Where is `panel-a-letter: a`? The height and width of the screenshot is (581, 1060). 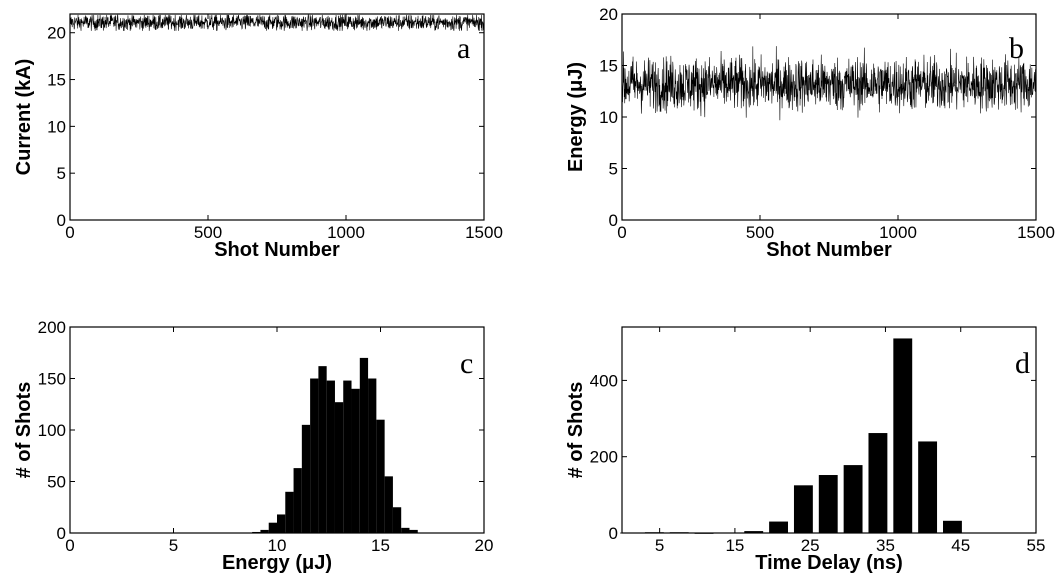
panel-a-letter: a is located at coordinates (463, 48).